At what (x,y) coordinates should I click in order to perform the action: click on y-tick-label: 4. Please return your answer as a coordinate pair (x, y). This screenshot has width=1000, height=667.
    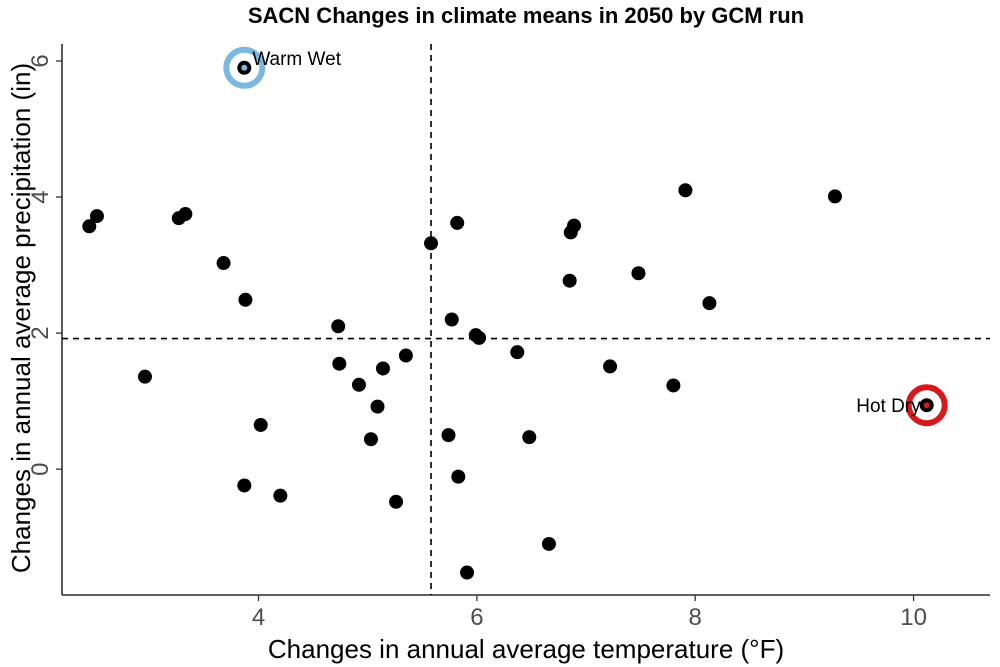
    Looking at the image, I should click on (40, 196).